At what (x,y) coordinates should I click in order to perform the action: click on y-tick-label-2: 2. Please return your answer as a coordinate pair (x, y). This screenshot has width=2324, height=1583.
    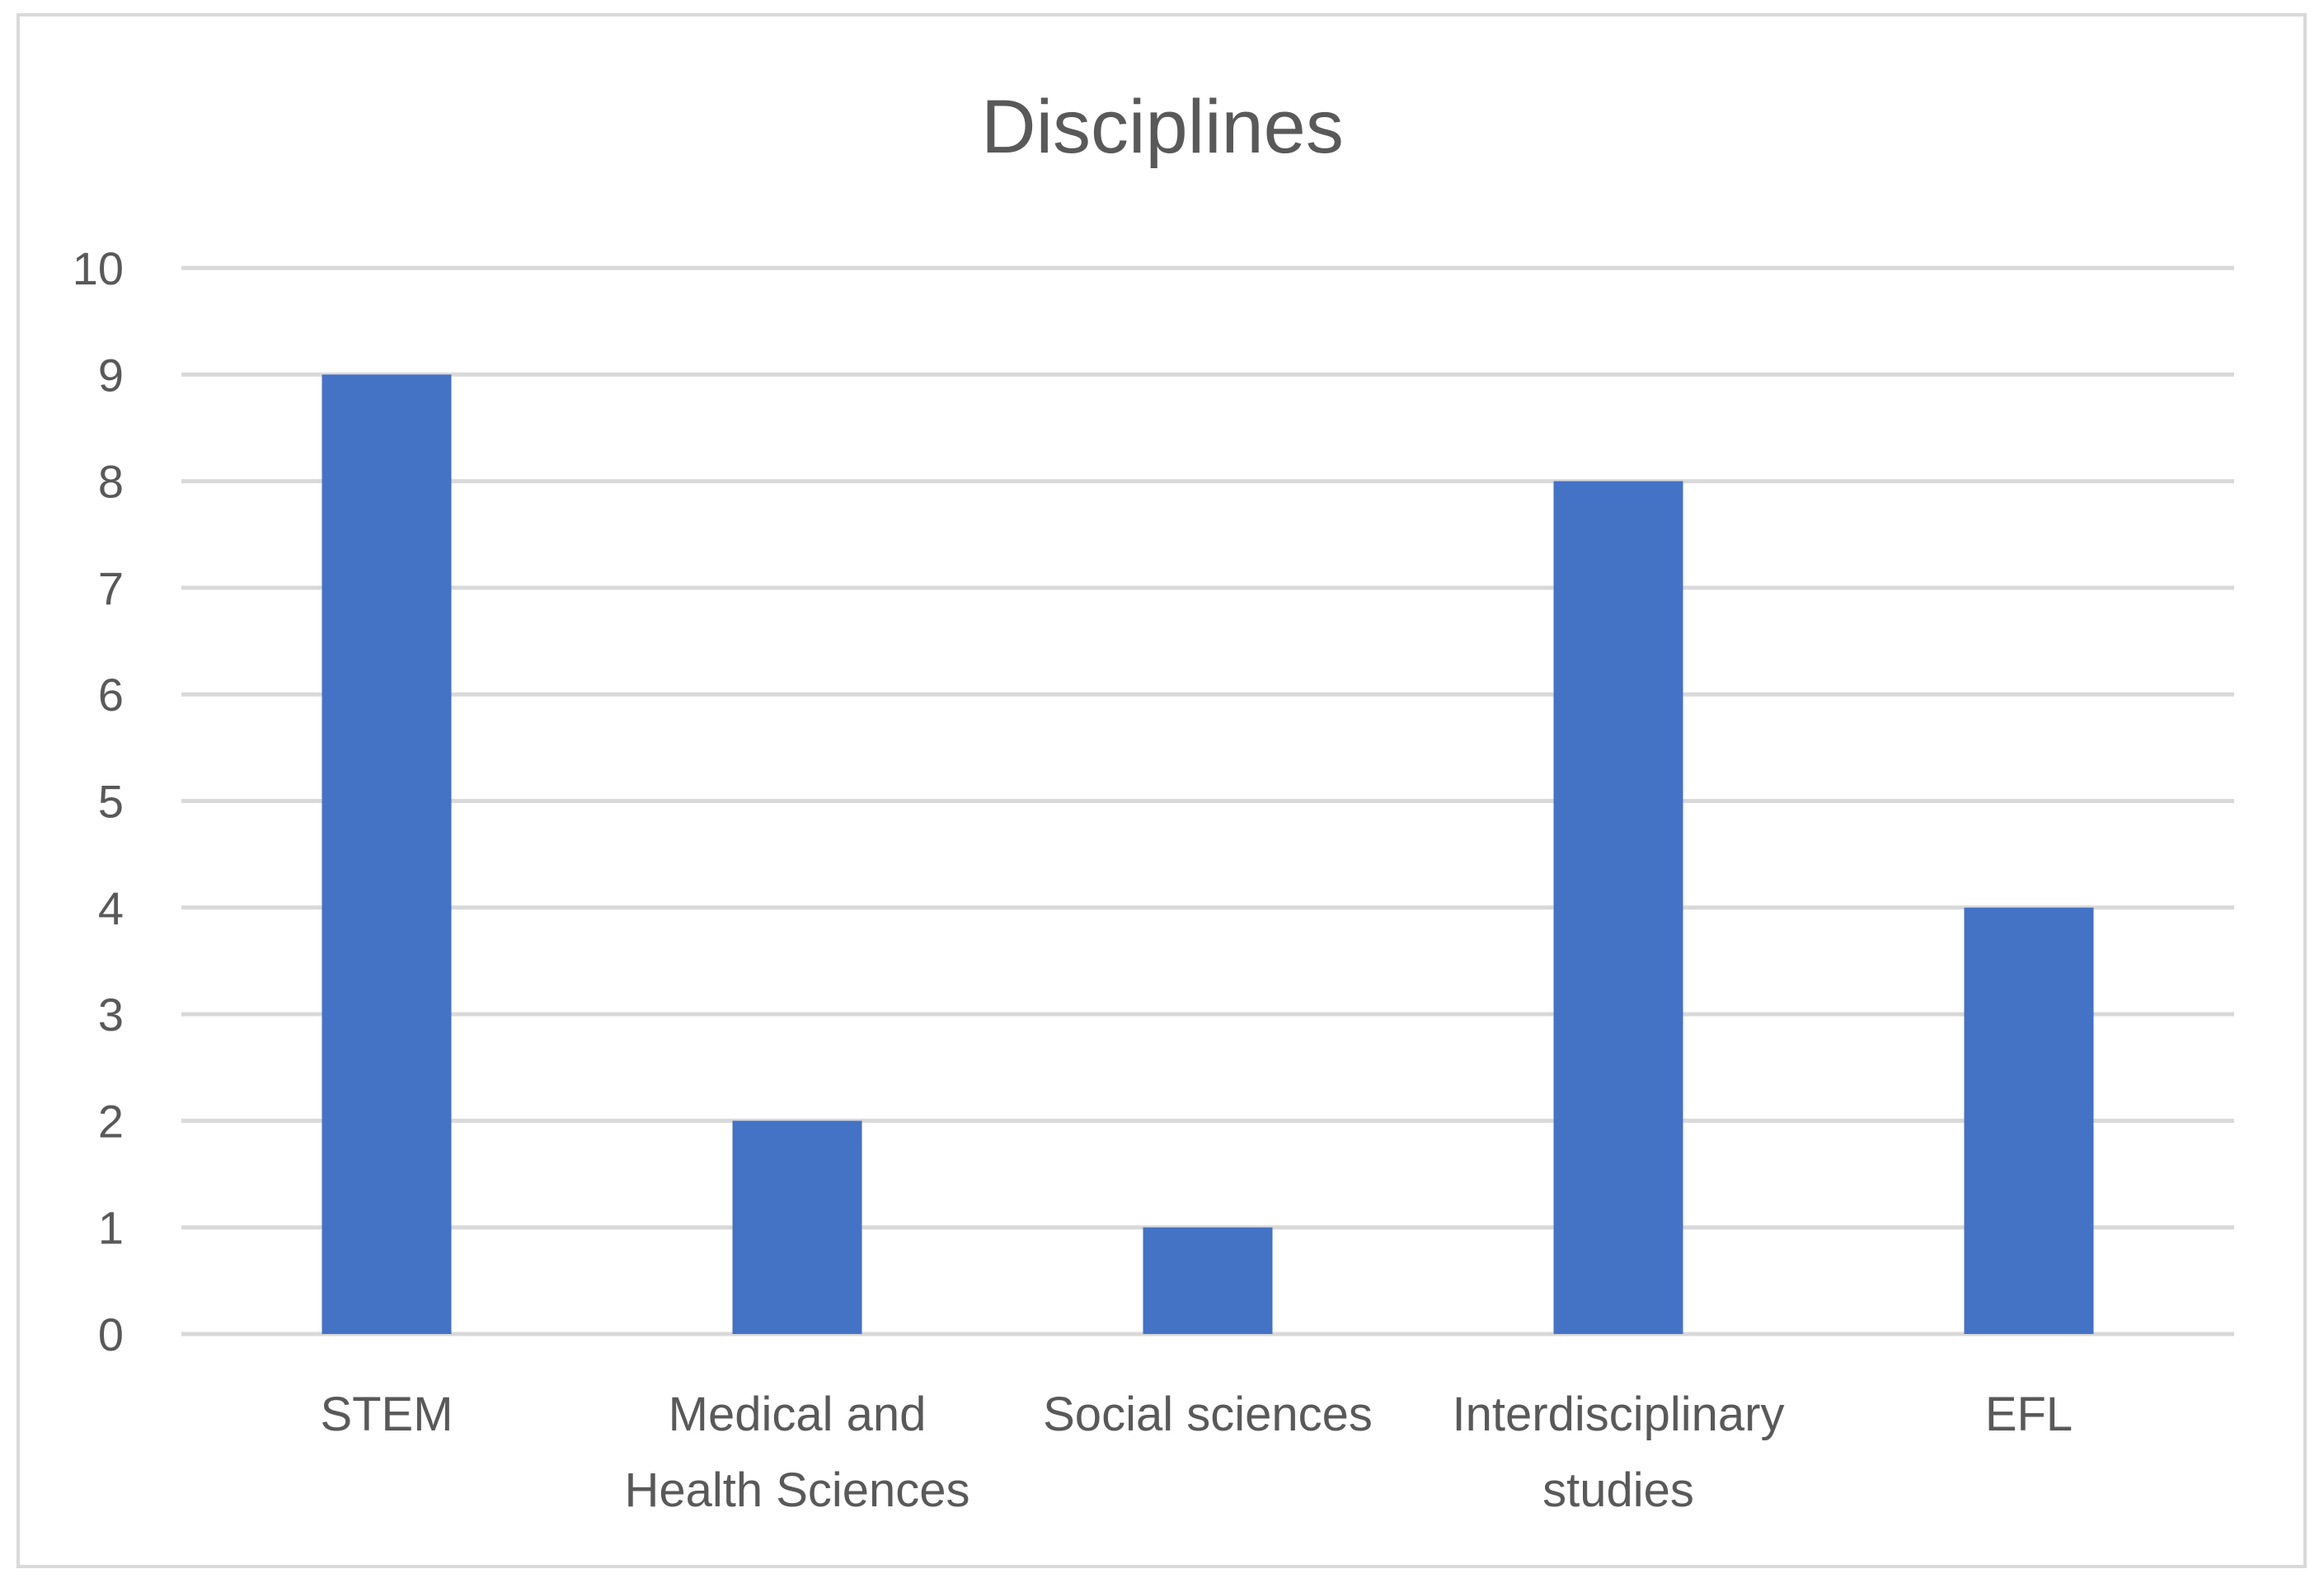
    Looking at the image, I should click on (111, 1121).